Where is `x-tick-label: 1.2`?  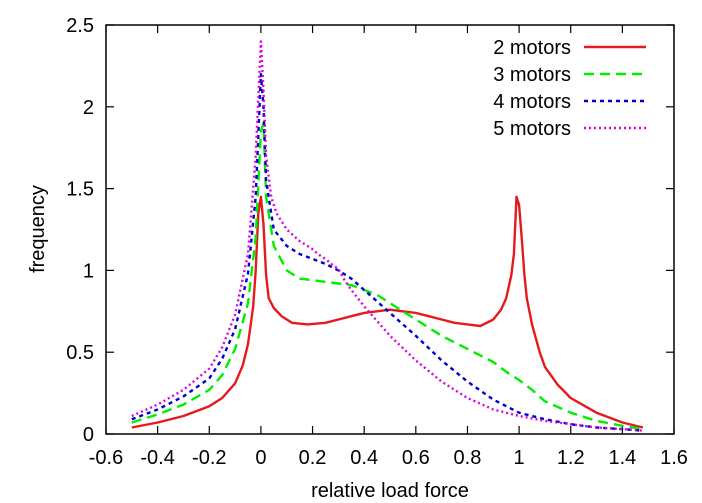
x-tick-label: 1.2 is located at coordinates (571, 458).